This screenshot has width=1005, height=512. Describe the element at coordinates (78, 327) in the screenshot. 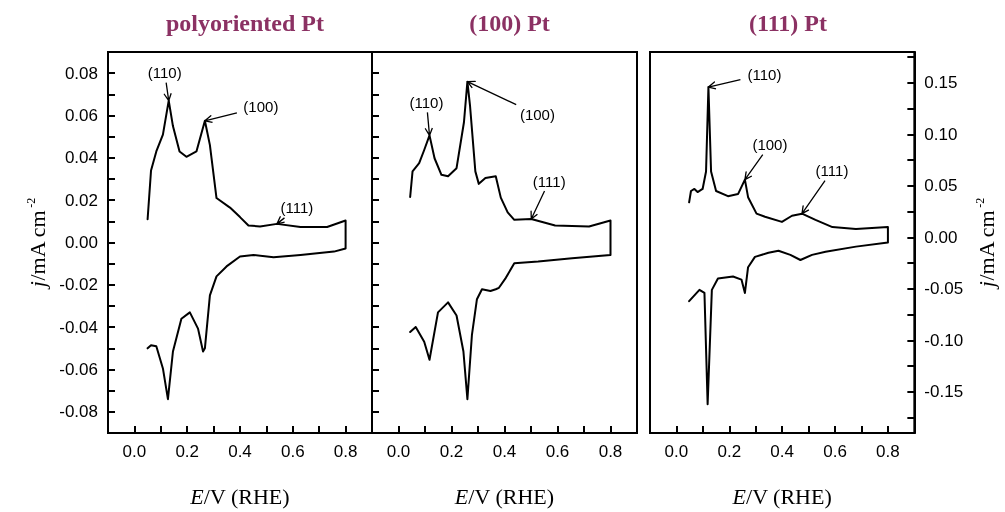

I see `y-tick-label: -0.04` at that location.